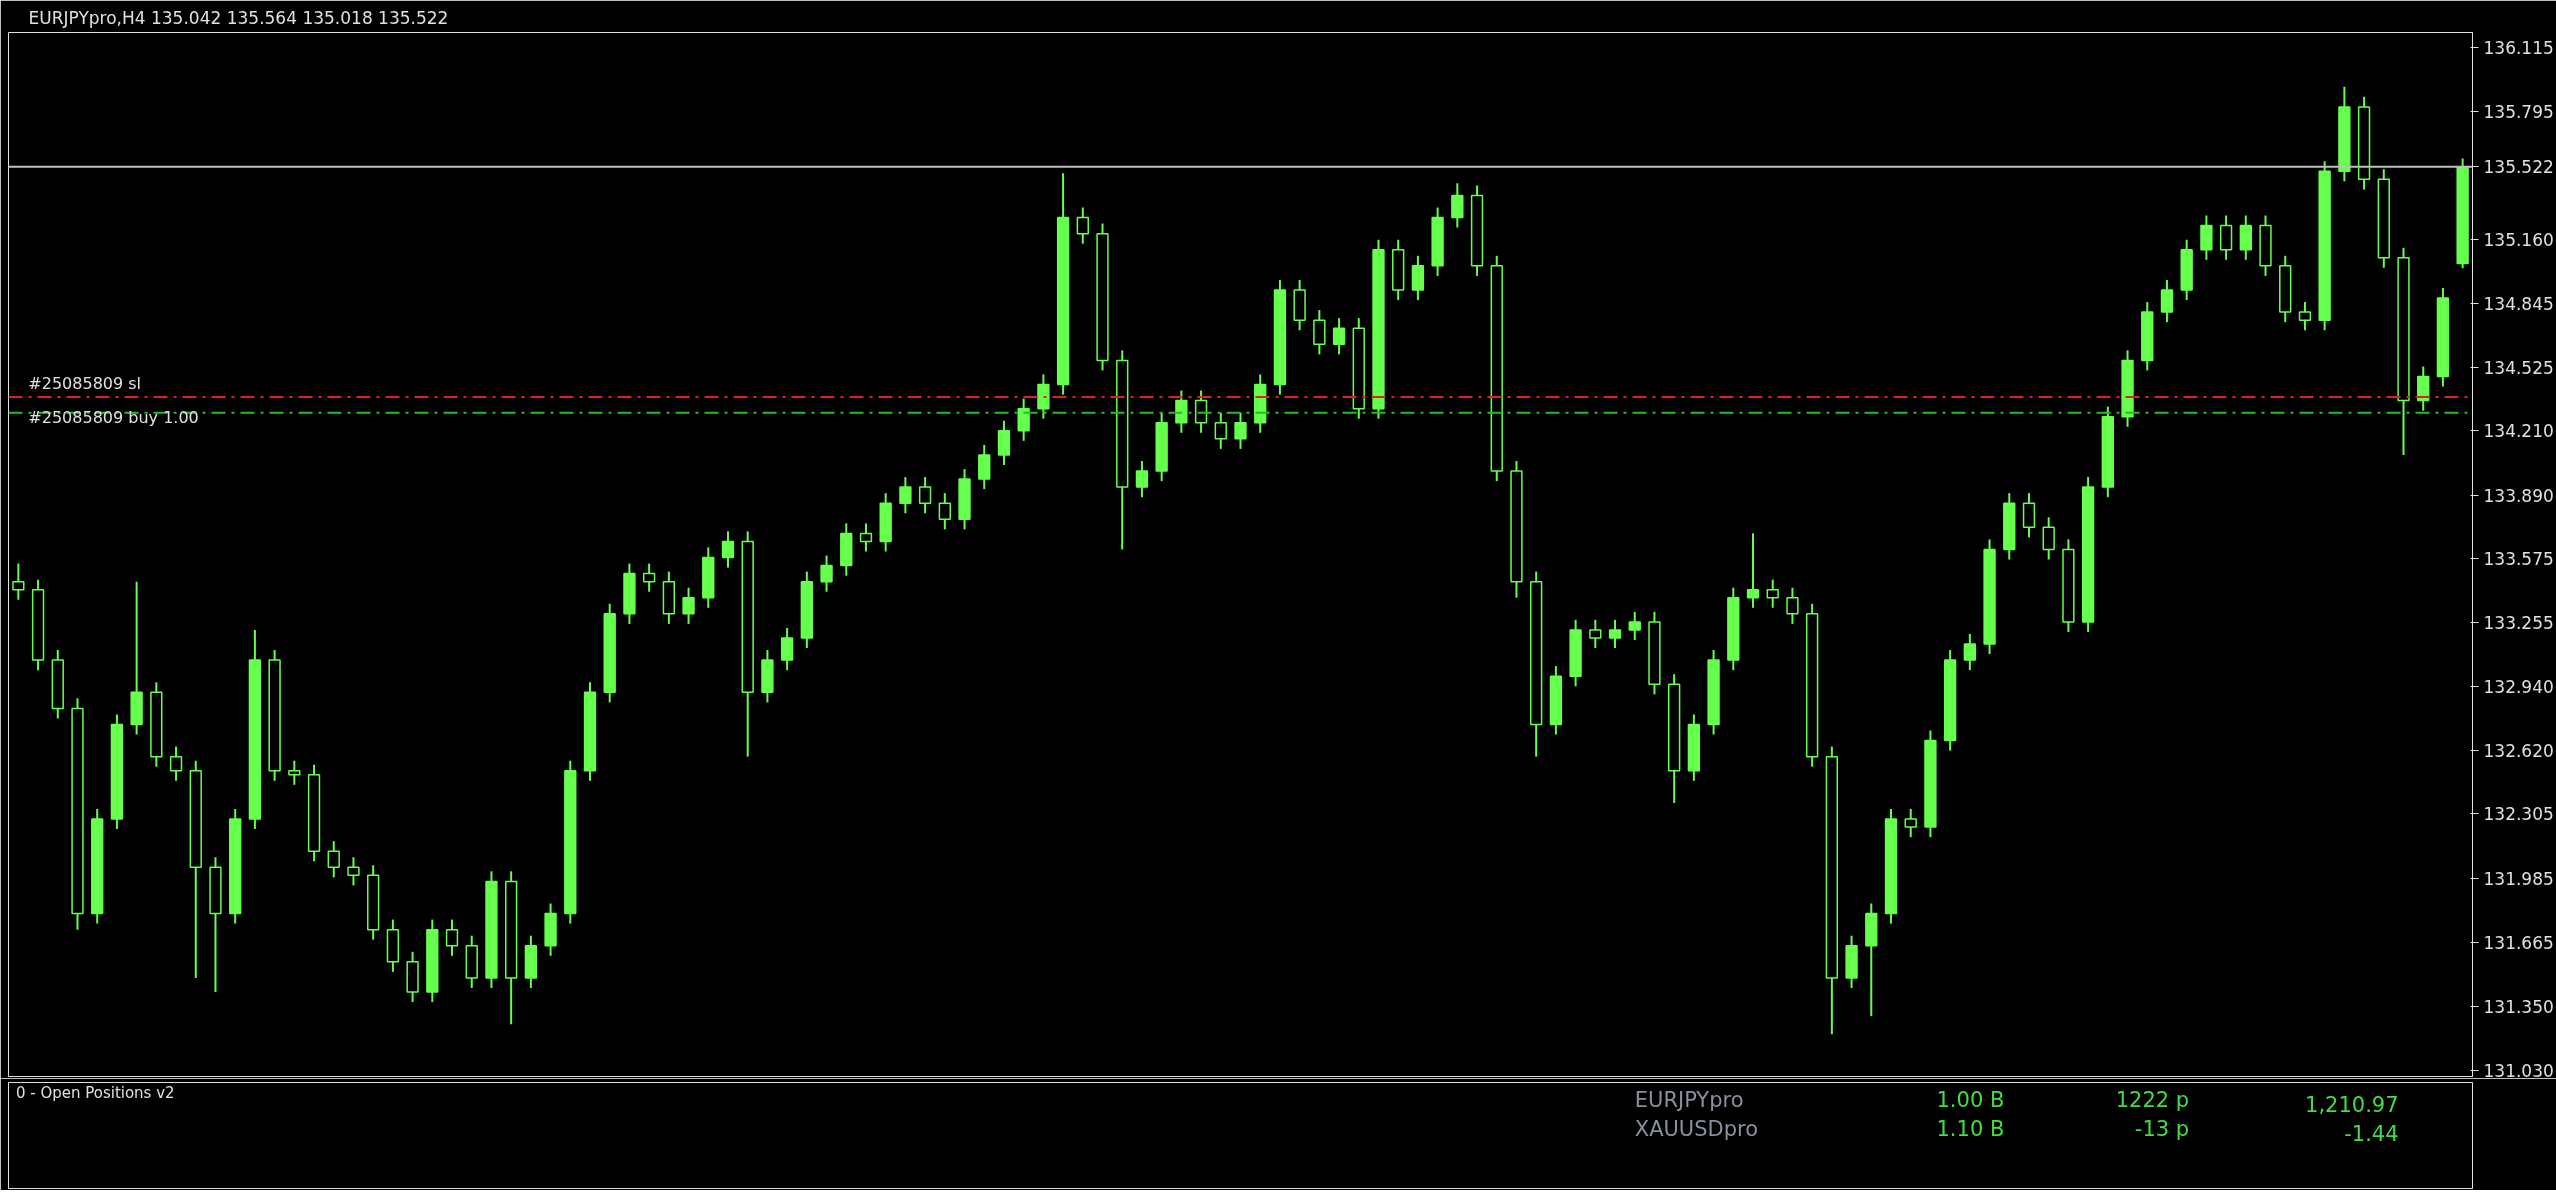 The image size is (2556, 1194). What do you see at coordinates (2518, 559) in the screenshot?
I see `y-tick-label: 133.575` at bounding box center [2518, 559].